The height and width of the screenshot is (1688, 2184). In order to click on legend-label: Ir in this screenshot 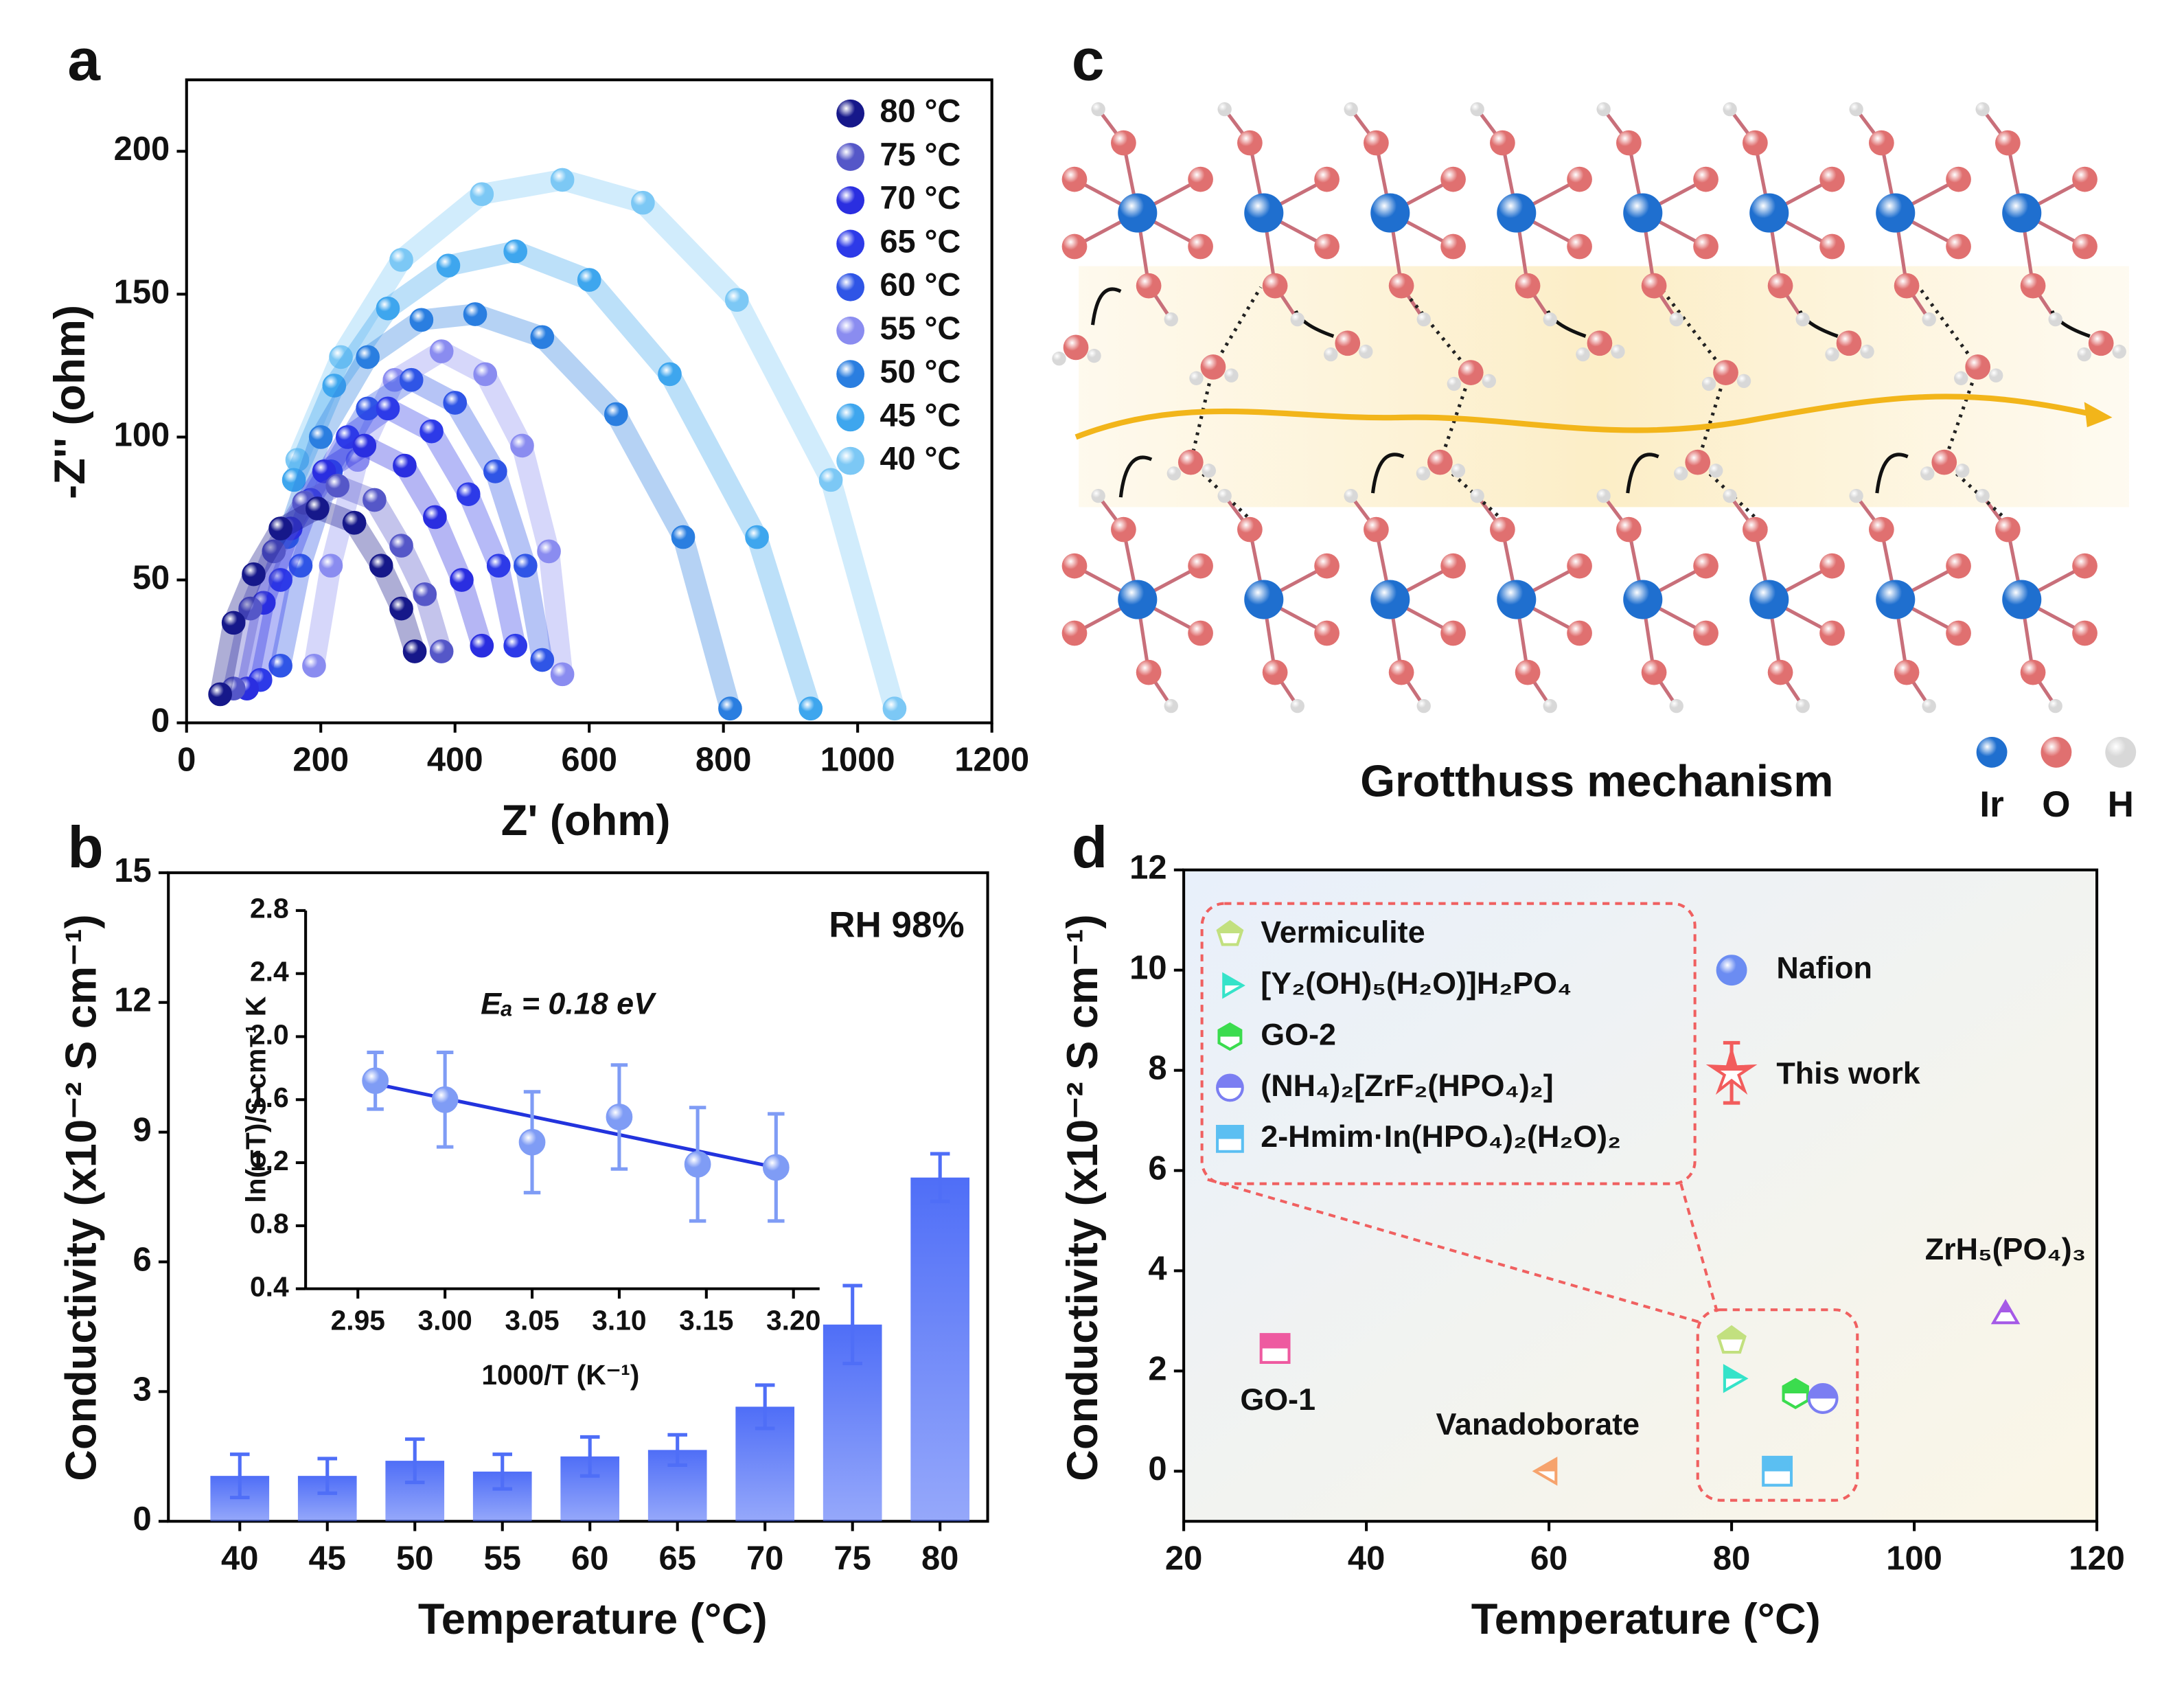, I will do `click(1991, 804)`.